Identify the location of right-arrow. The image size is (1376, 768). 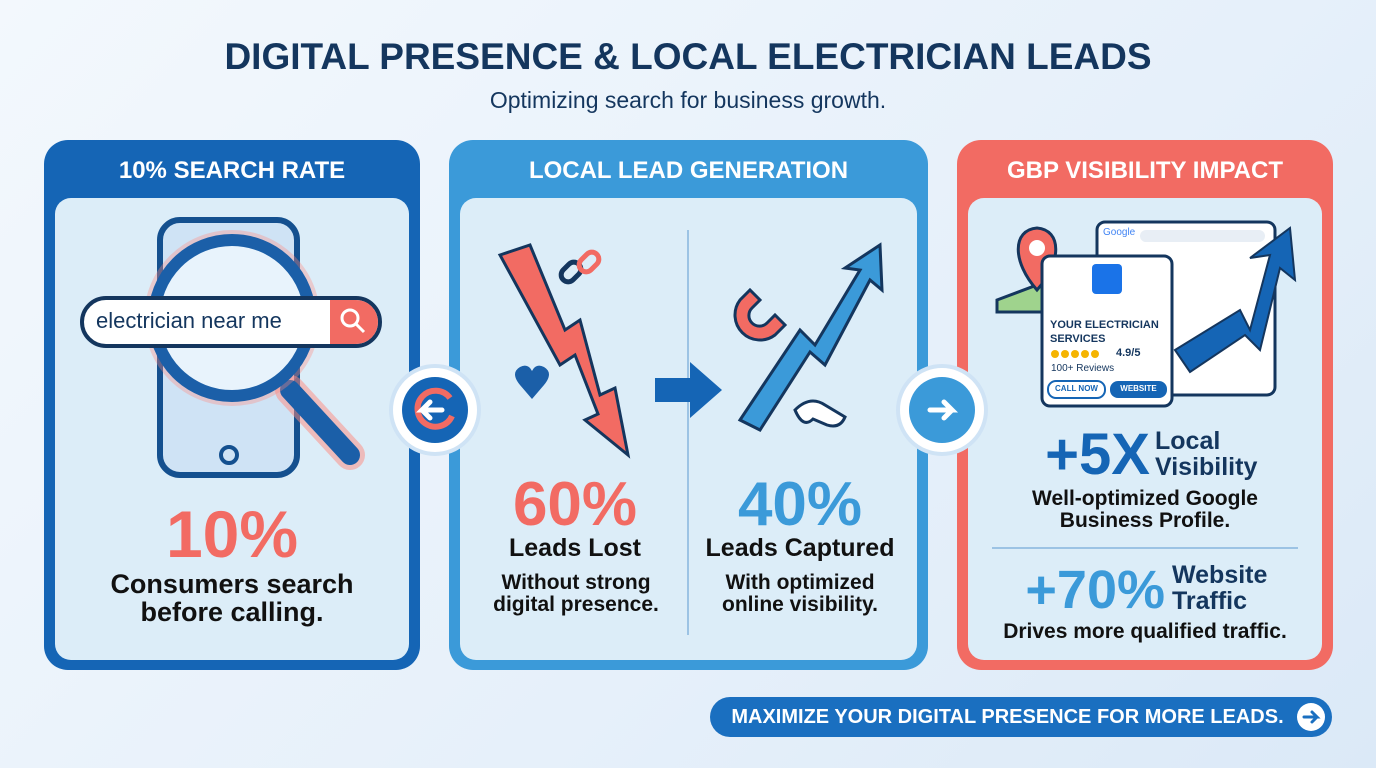
(688, 390).